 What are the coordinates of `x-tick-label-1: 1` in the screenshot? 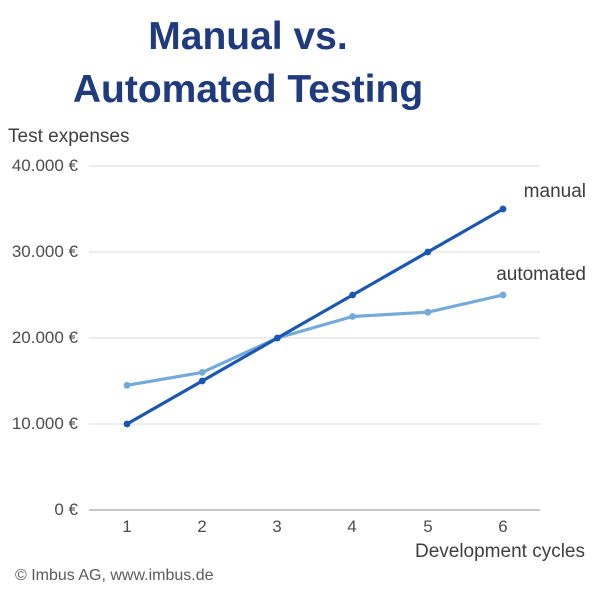 It's located at (127, 526).